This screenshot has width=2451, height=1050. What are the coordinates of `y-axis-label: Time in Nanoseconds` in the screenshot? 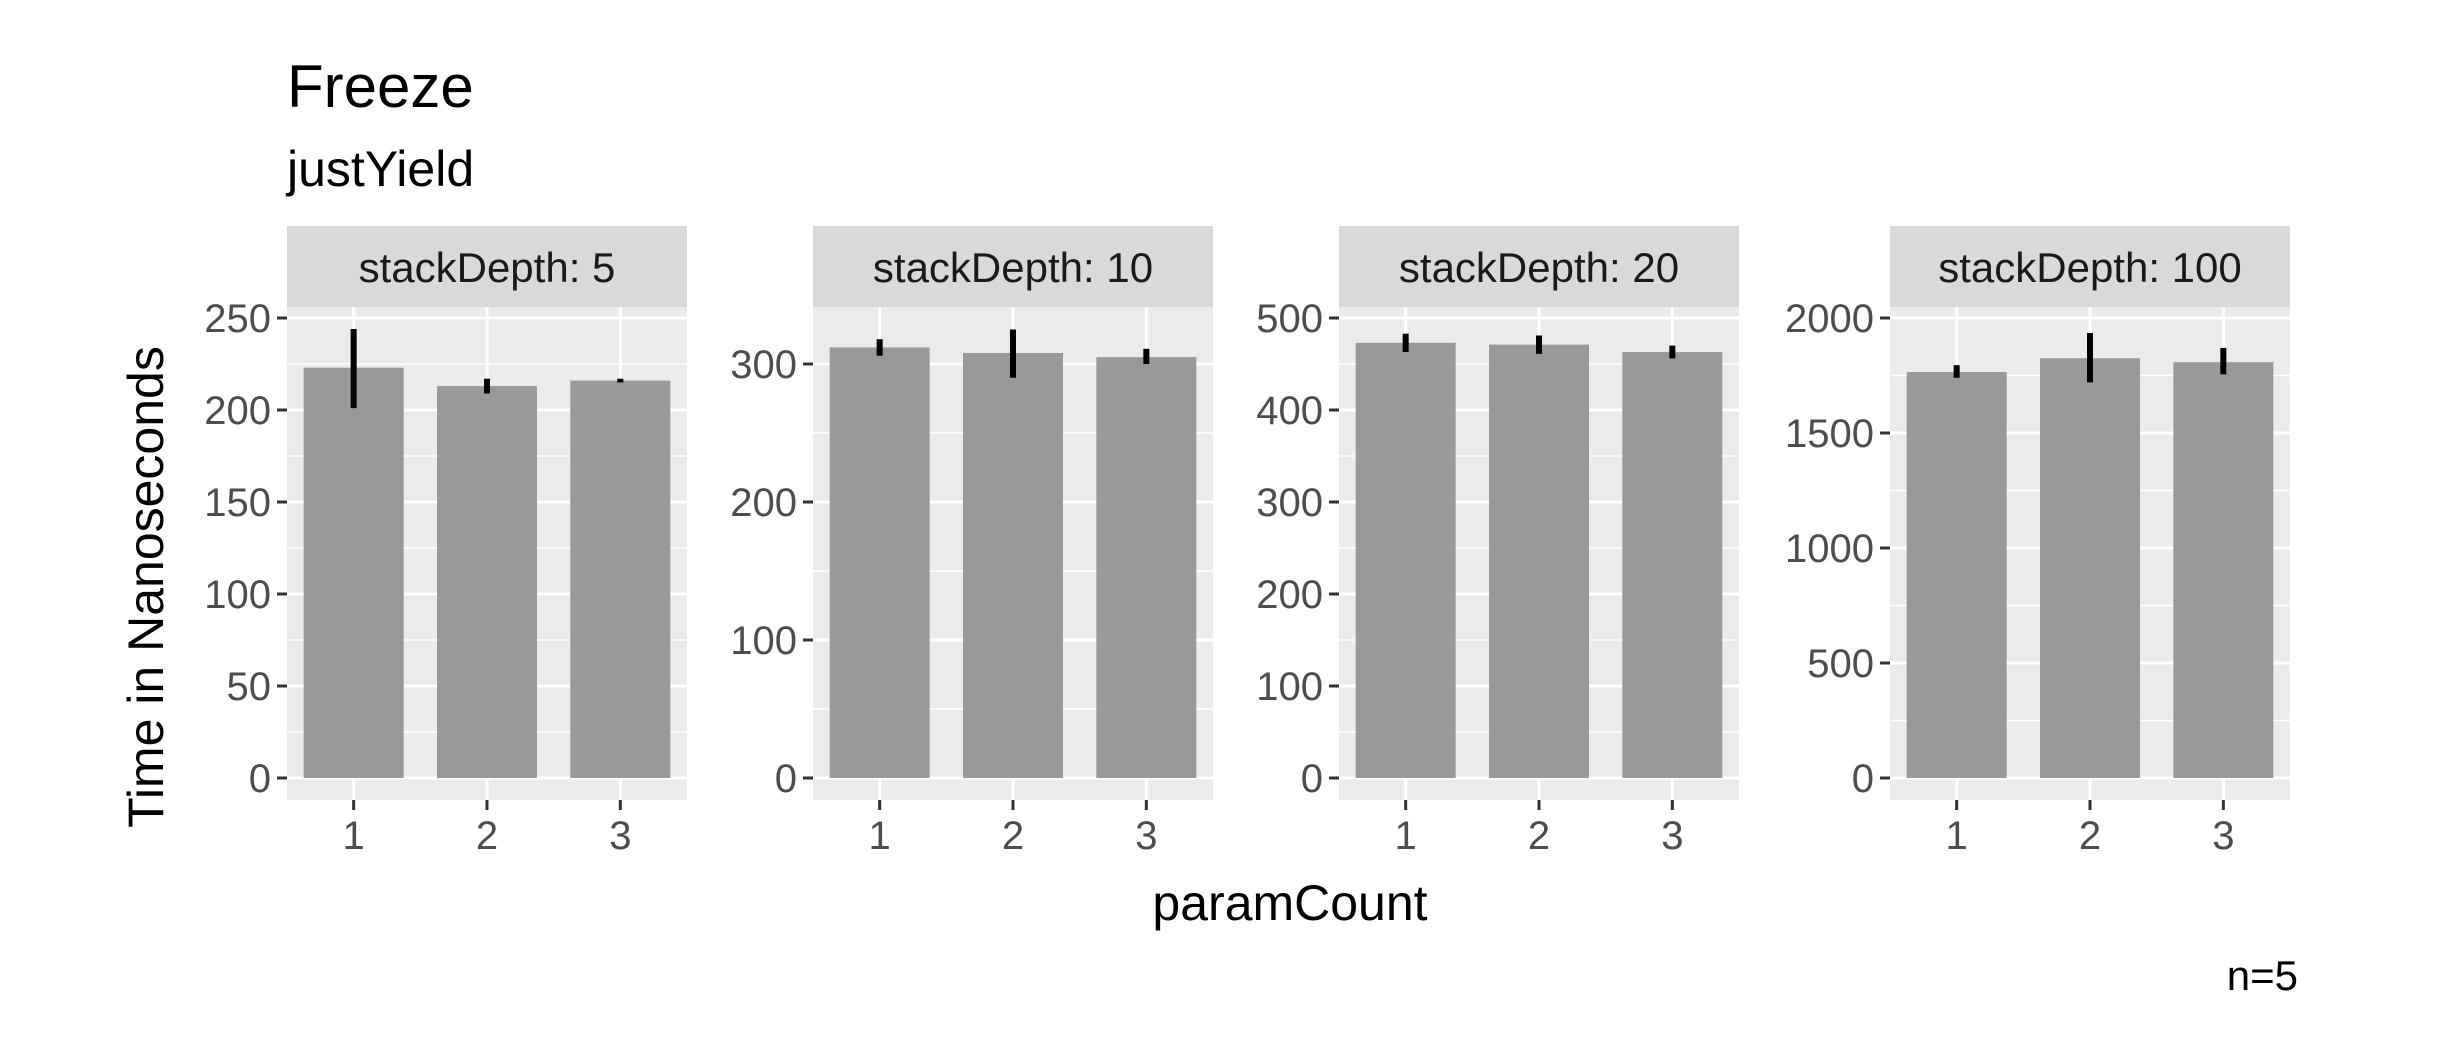 It's located at (146, 587).